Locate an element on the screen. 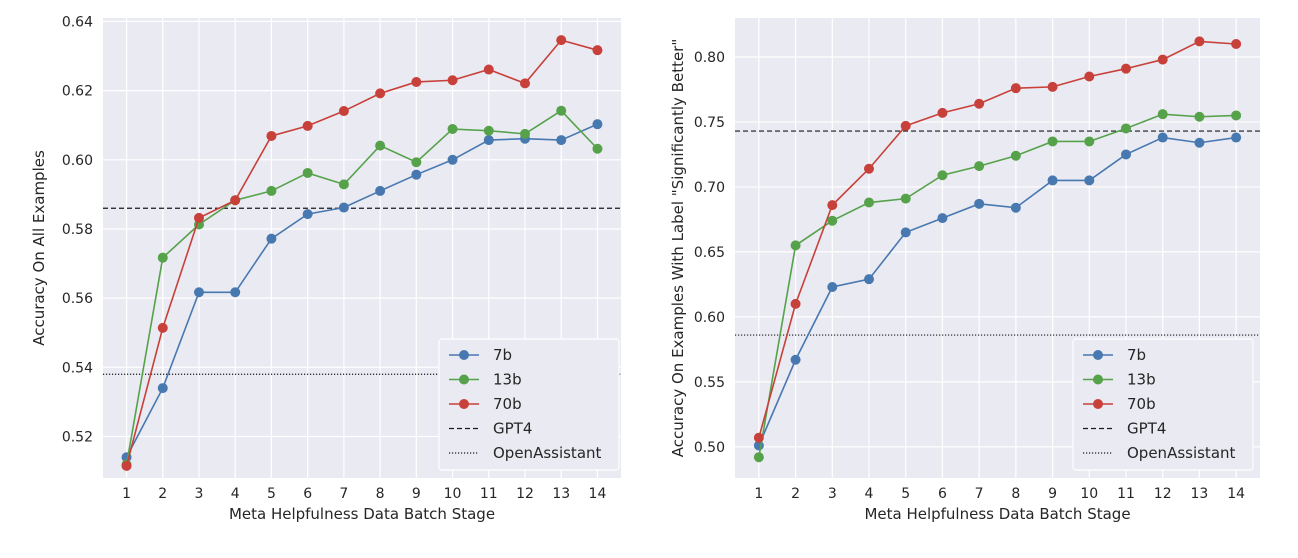  y-tick-label: 0.62 is located at coordinates (77, 92).